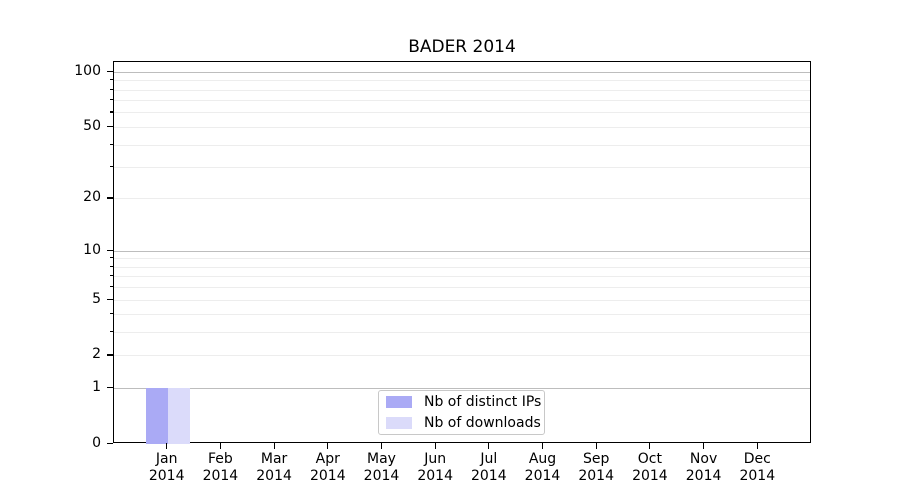 Image resolution: width=900 pixels, height=500 pixels. Describe the element at coordinates (87, 70) in the screenshot. I see `y-tick-label: 100` at that location.